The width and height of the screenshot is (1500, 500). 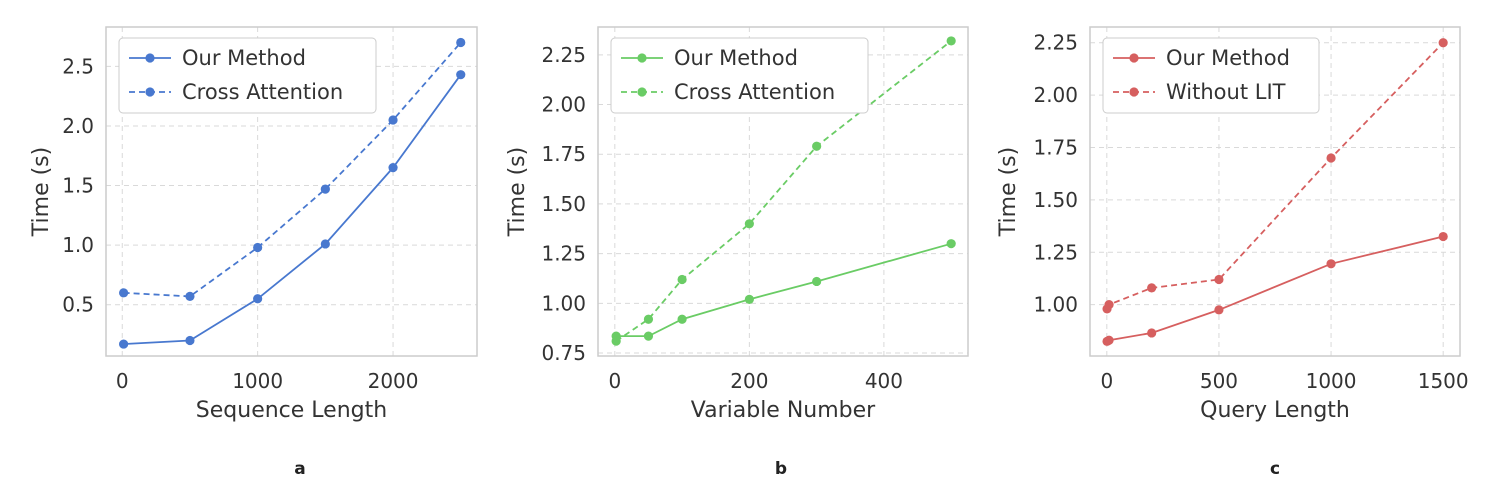 What do you see at coordinates (78, 66) in the screenshot?
I see `y-tick-label: 2.5` at bounding box center [78, 66].